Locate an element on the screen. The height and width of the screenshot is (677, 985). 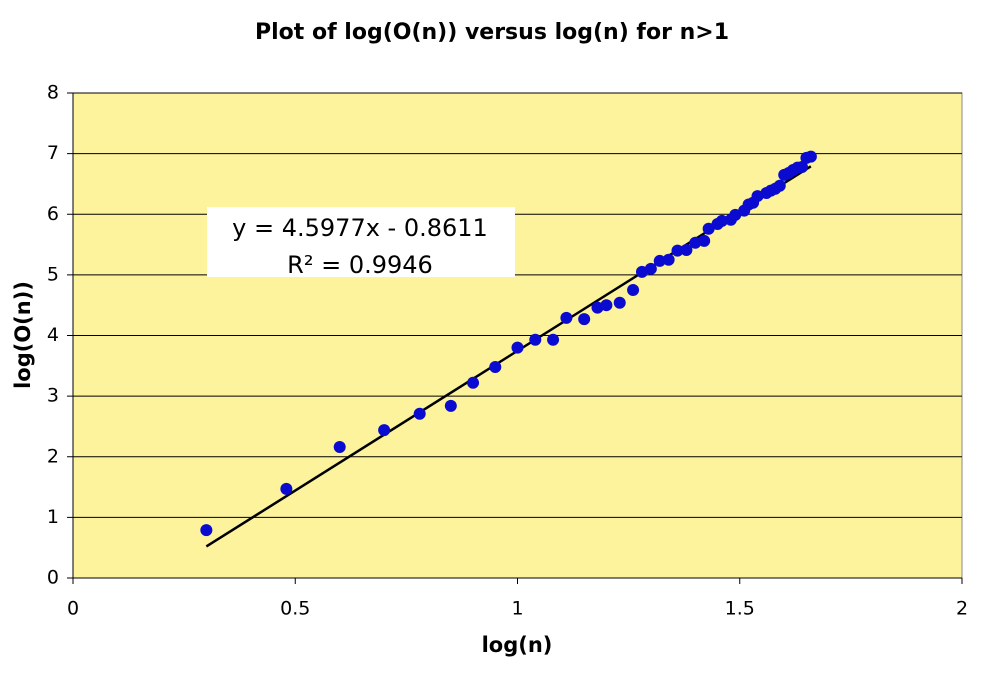
y-tick-label: 2 is located at coordinates (53, 456).